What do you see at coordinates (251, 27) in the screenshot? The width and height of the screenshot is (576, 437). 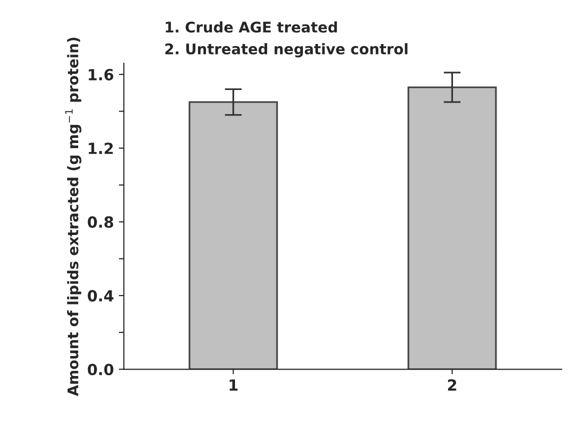 I see `text: 1. Crude AGE treated` at bounding box center [251, 27].